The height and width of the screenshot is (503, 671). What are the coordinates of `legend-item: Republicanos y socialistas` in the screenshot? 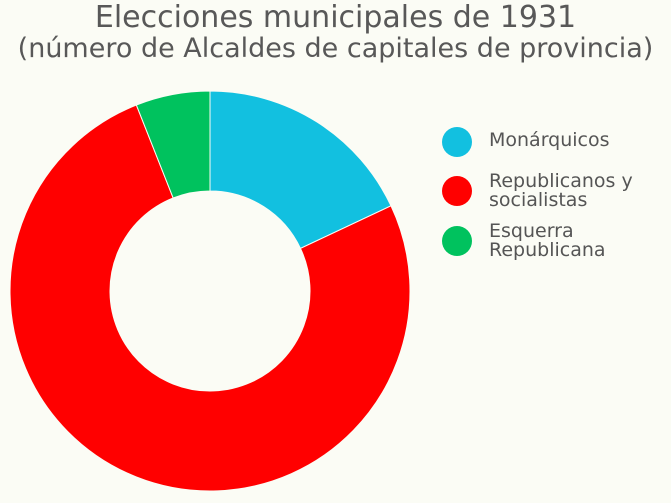 It's located at (556, 191).